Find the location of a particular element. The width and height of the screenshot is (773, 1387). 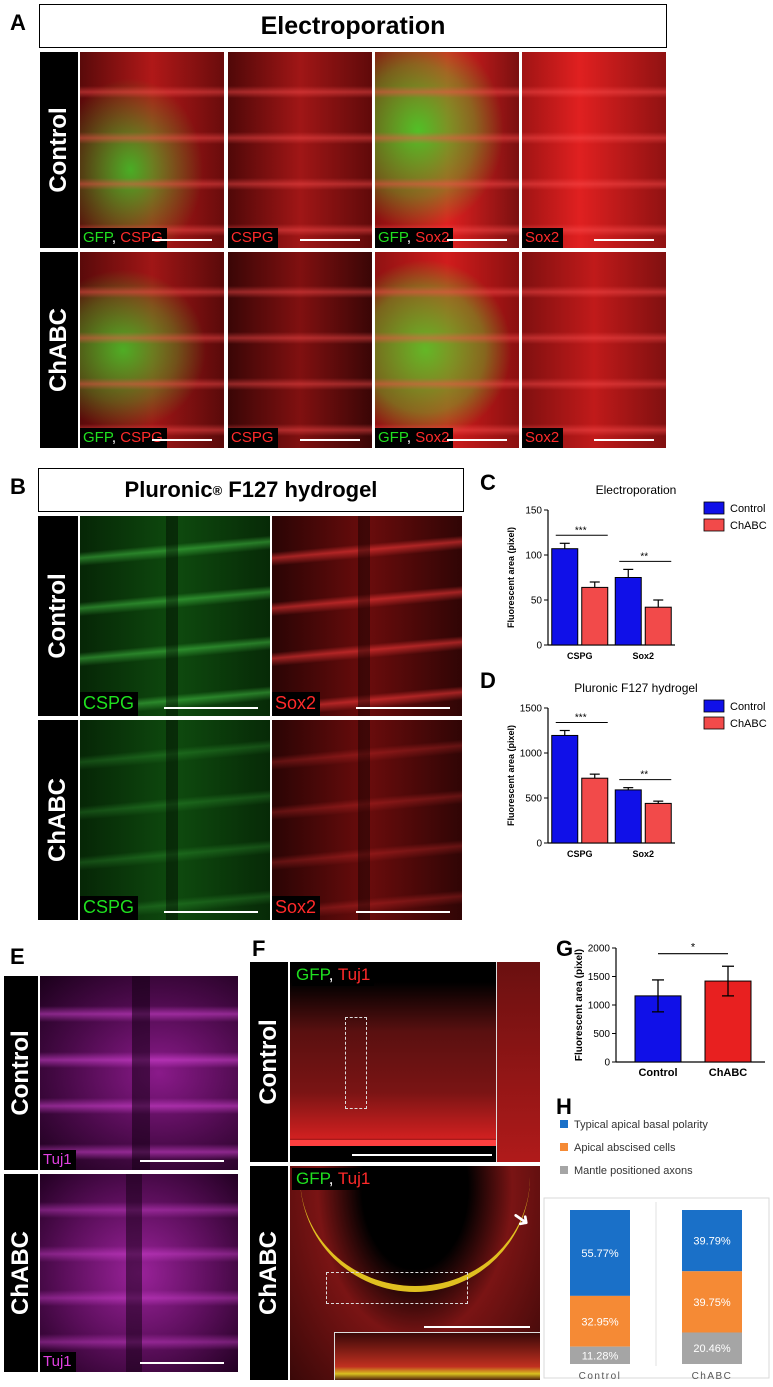

row-label-f-chabc: ChABC is located at coordinates (268, 1273).